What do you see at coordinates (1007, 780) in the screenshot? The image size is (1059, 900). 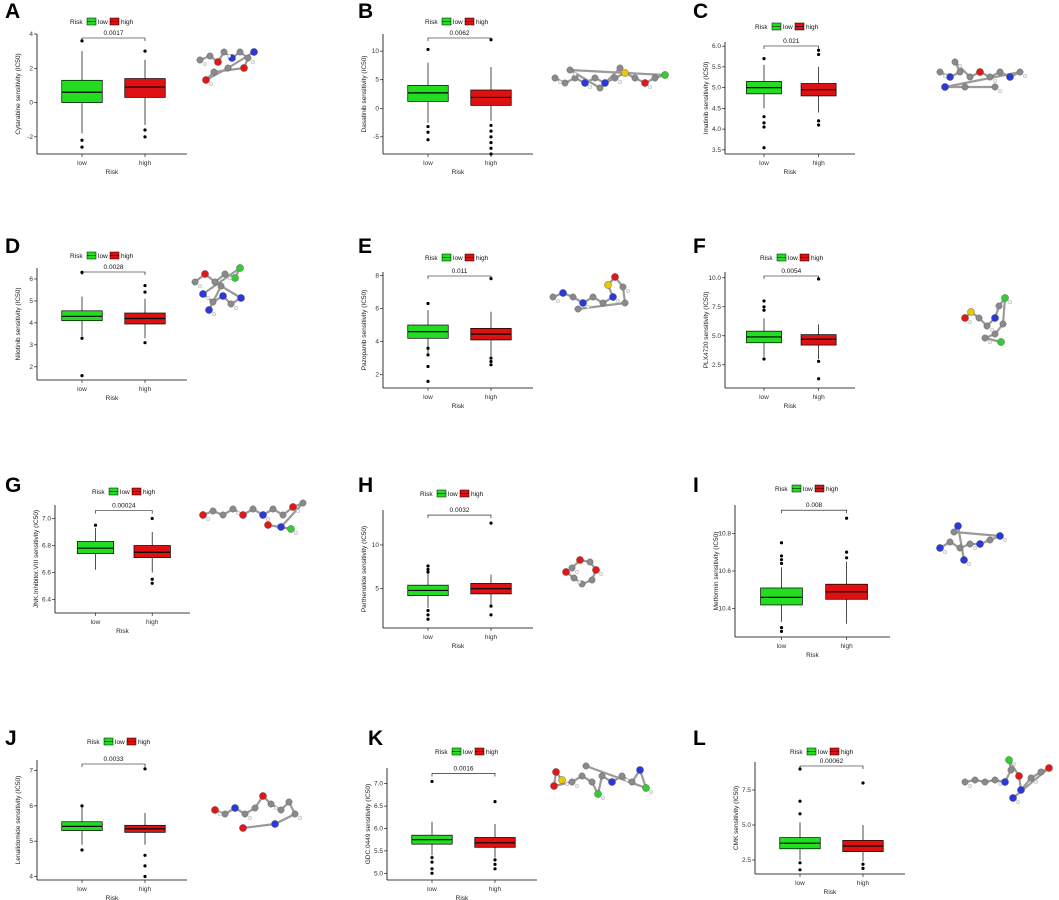 I see `molecule-structure-image-l` at bounding box center [1007, 780].